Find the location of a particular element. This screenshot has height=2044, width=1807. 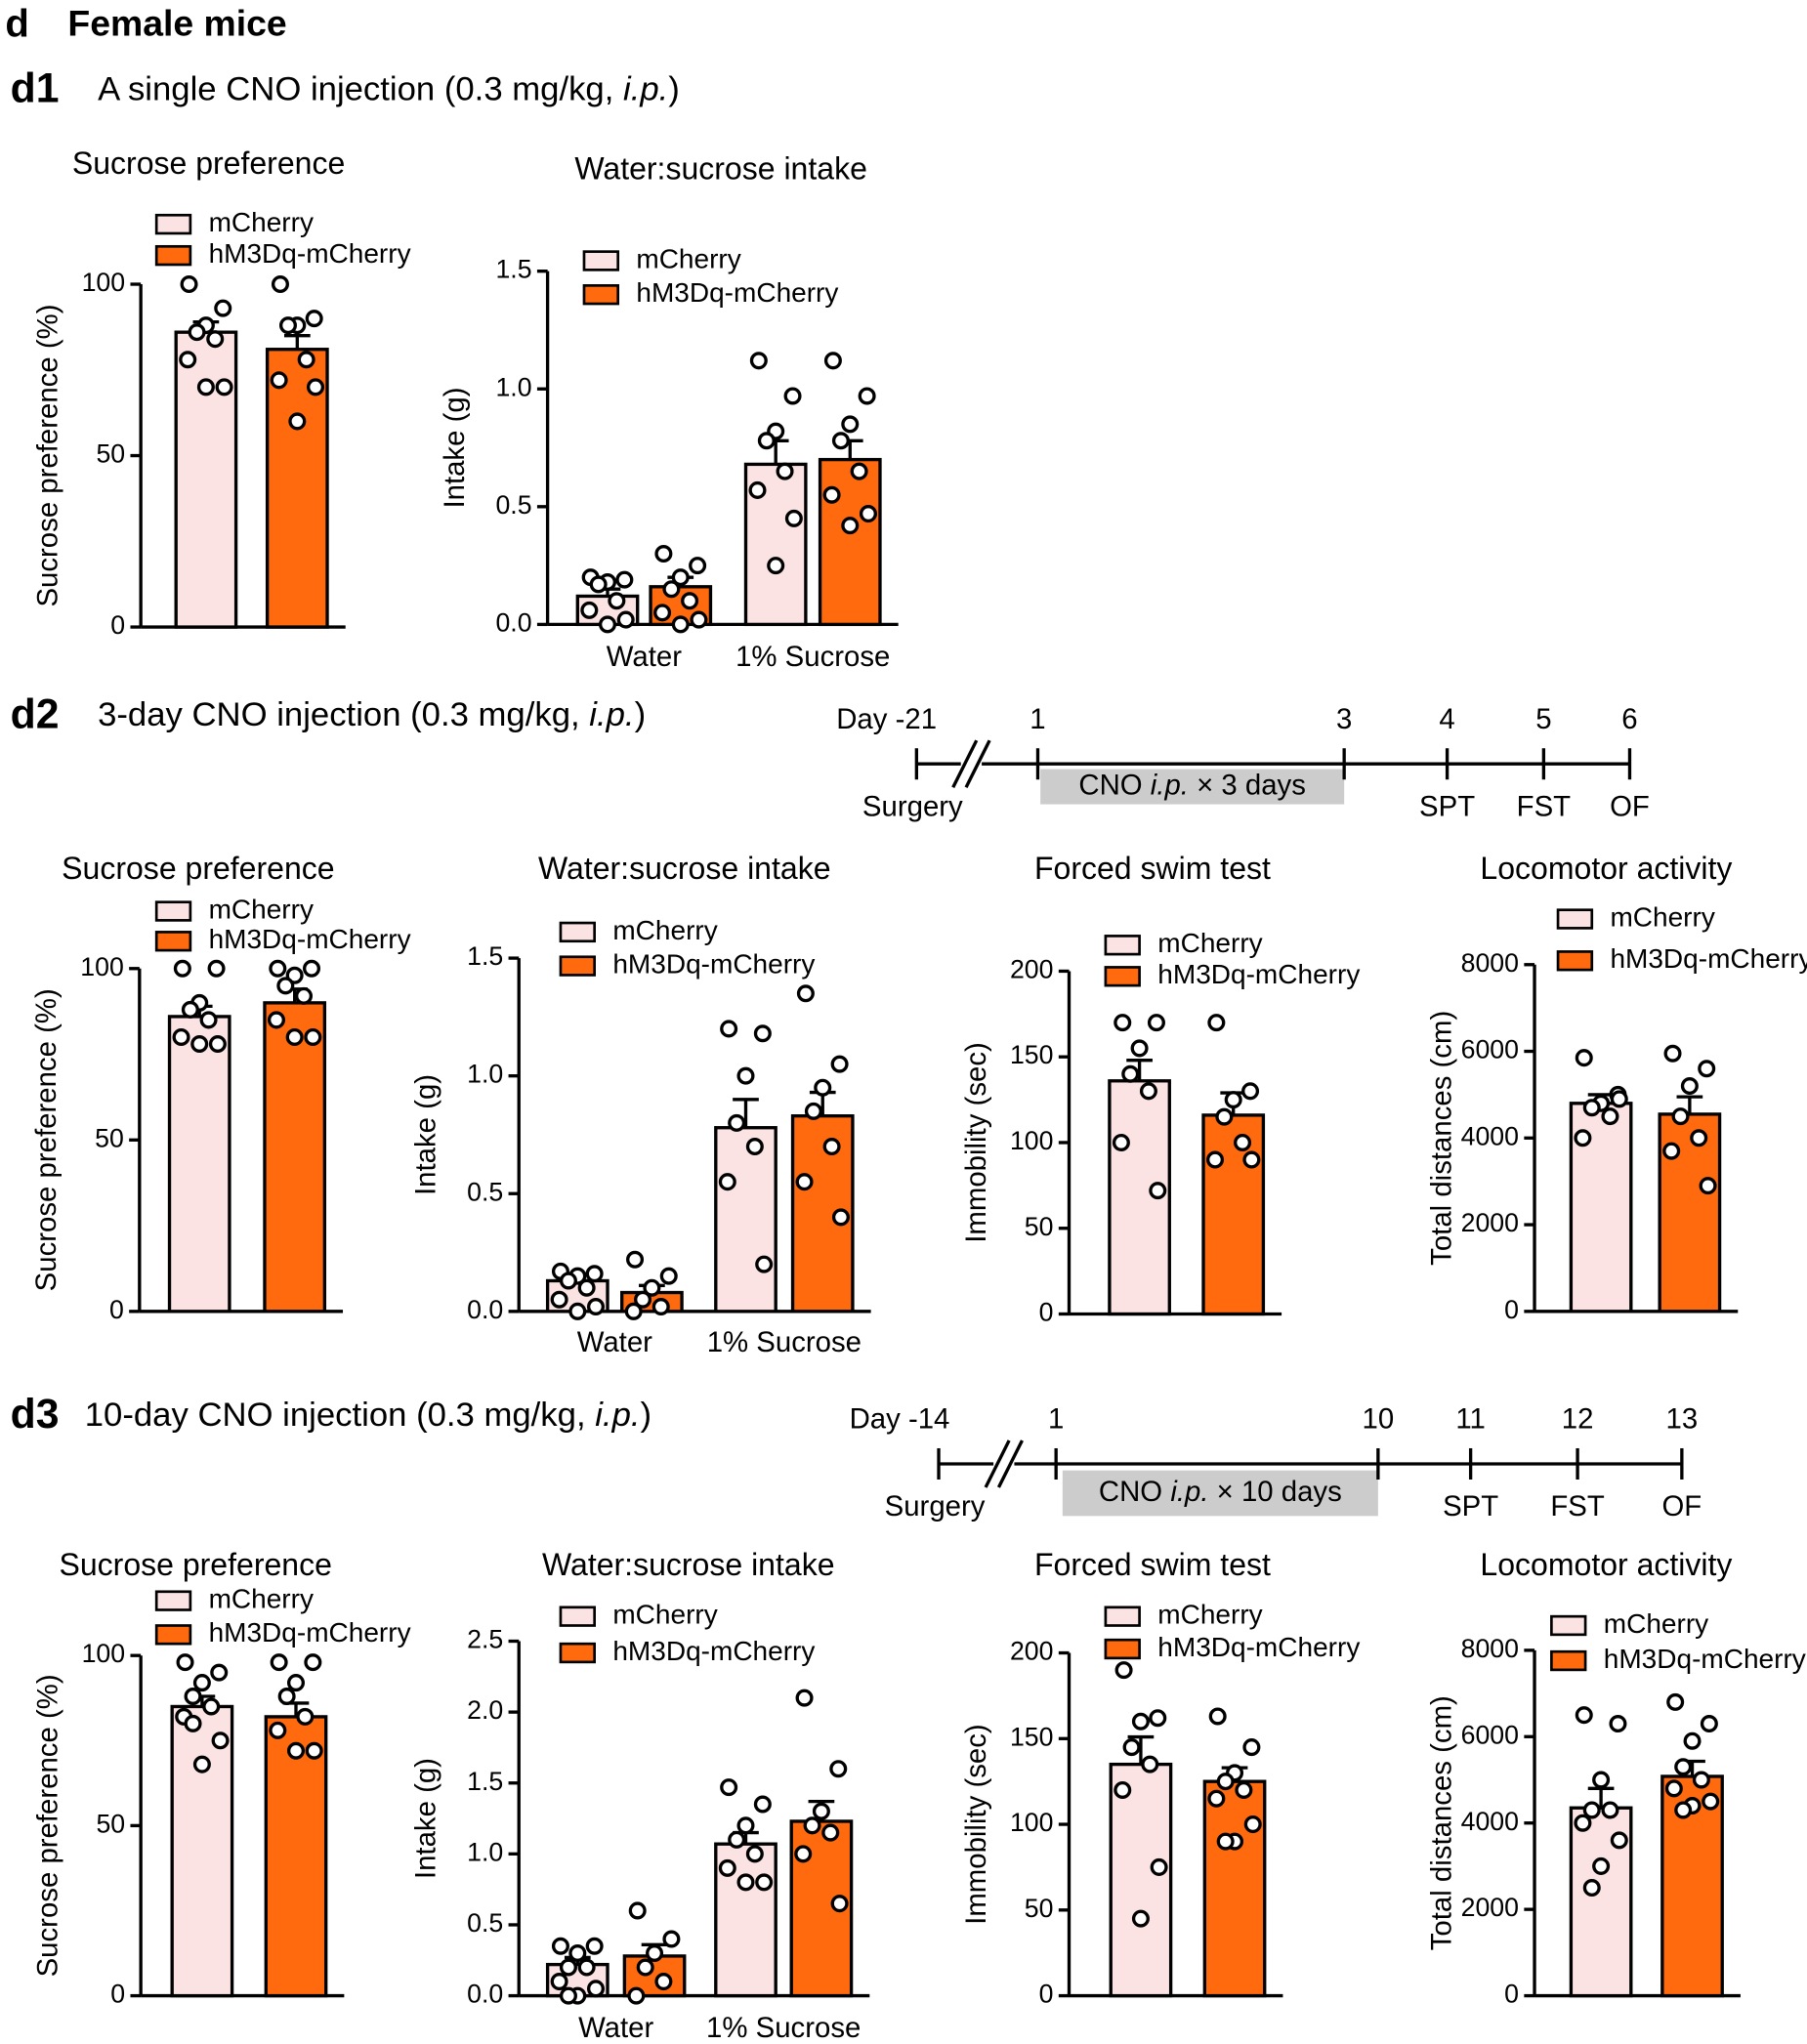

y-tick-label: 2.5 is located at coordinates (485, 1639).